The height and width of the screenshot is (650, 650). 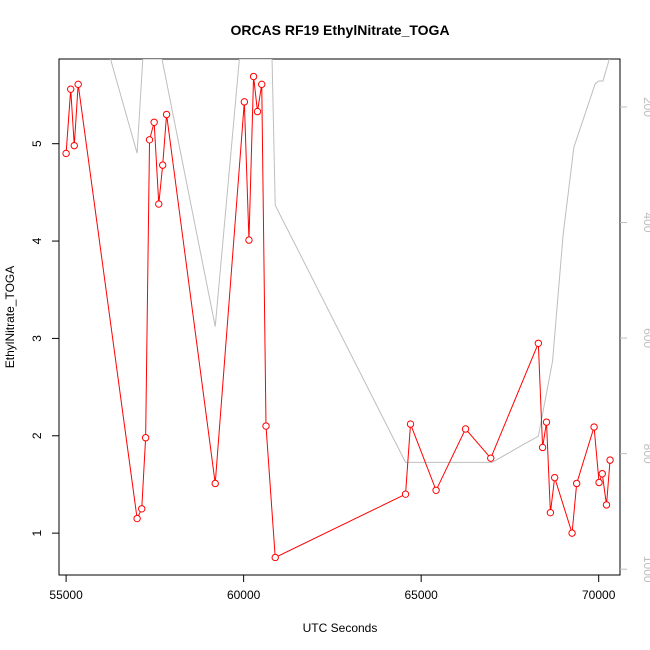 I want to click on x-tick-label-0: 55000, so click(x=66, y=595).